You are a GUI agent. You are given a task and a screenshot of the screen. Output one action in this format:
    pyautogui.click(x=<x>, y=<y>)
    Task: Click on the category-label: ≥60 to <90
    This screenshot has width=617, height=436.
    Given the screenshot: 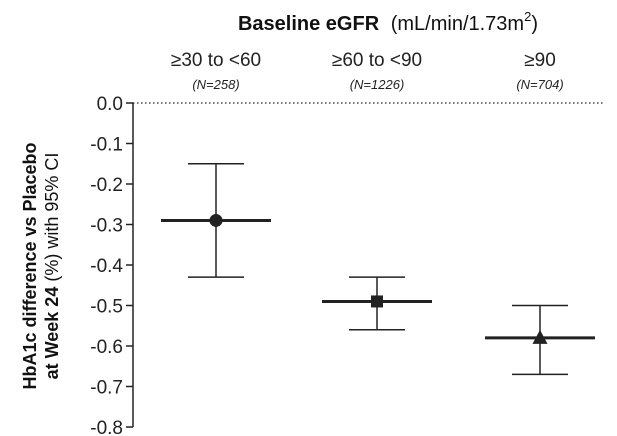 What is the action you would take?
    pyautogui.click(x=377, y=60)
    